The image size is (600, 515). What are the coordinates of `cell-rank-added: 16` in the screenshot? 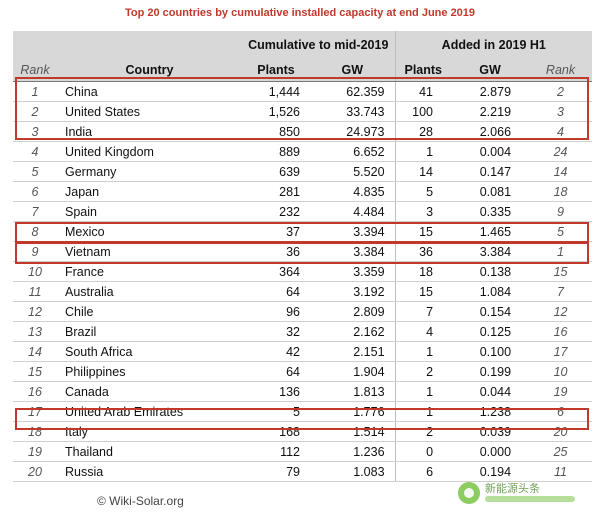 It's located at (561, 331).